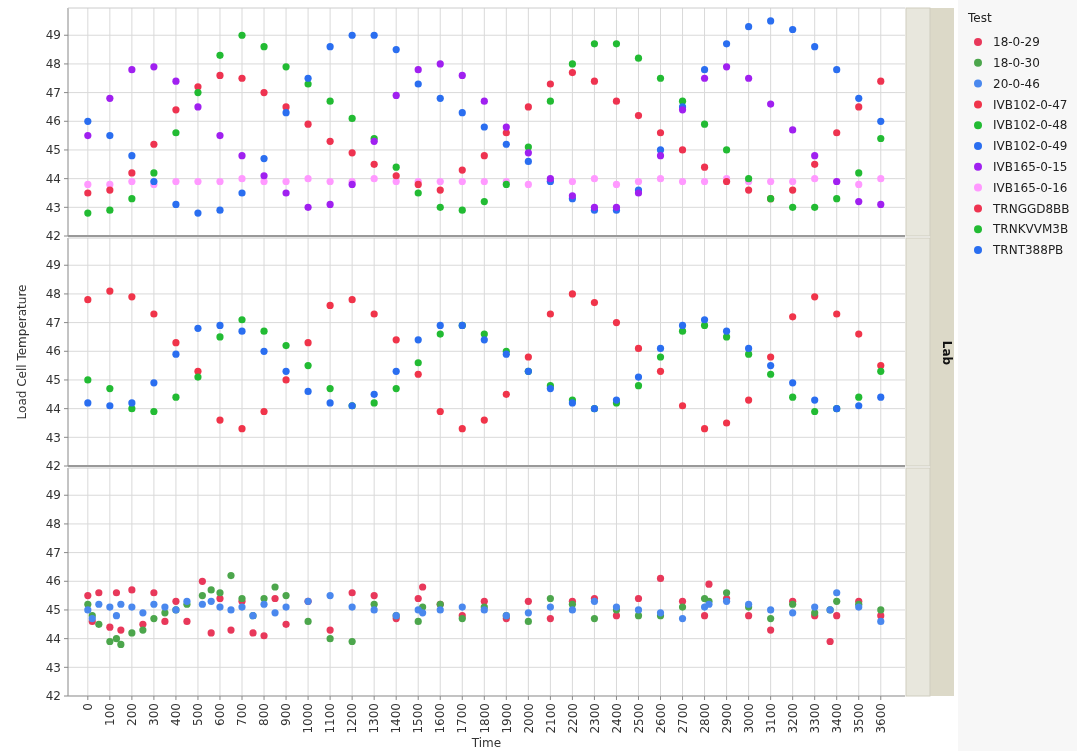  Describe the element at coordinates (506, 718) in the screenshot. I see `x-tick-label: 1900` at that location.